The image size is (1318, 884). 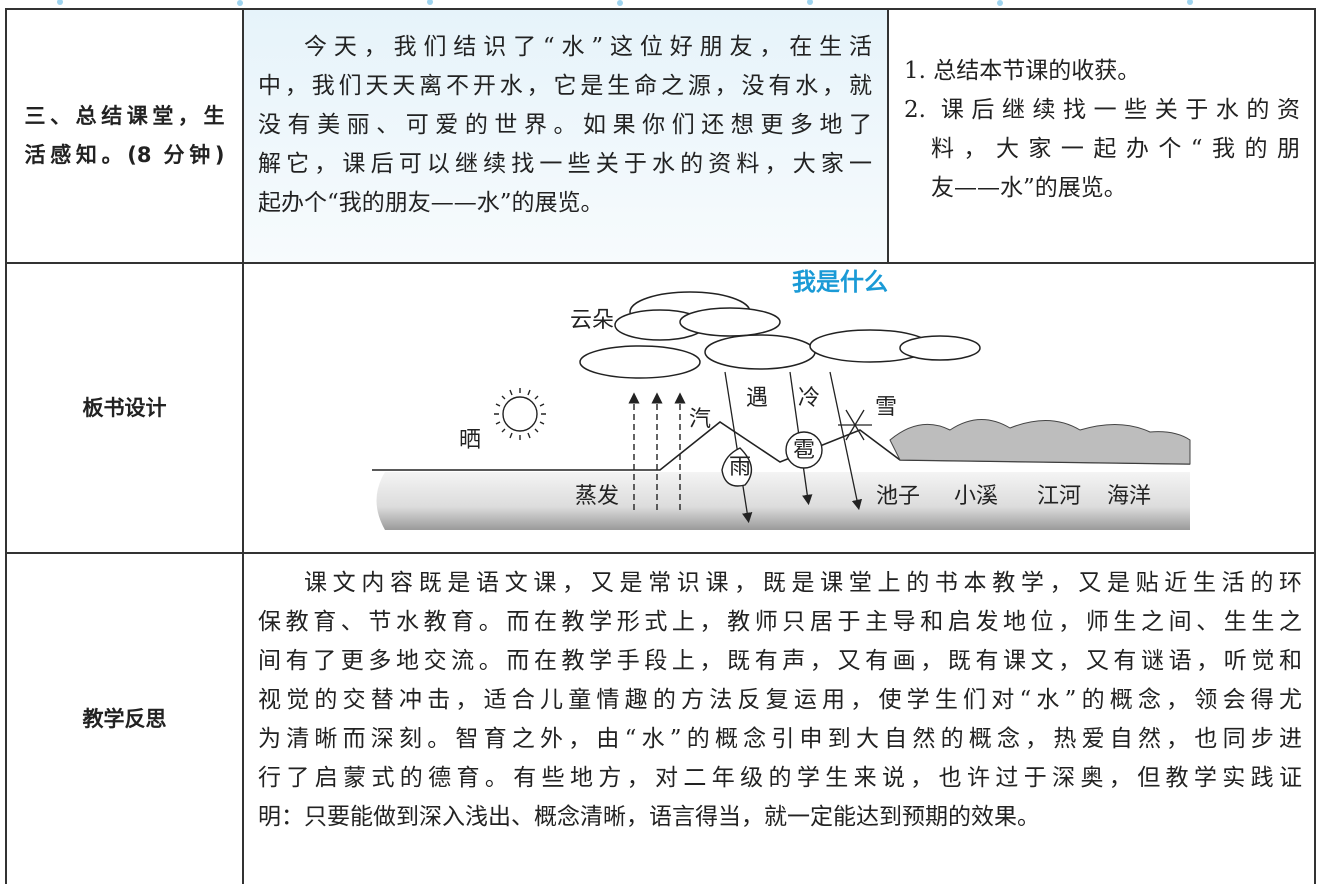 I want to click on text-line: 中，我们天天离不开水，它是生命之源，没有水，就, so click(x=565, y=86).